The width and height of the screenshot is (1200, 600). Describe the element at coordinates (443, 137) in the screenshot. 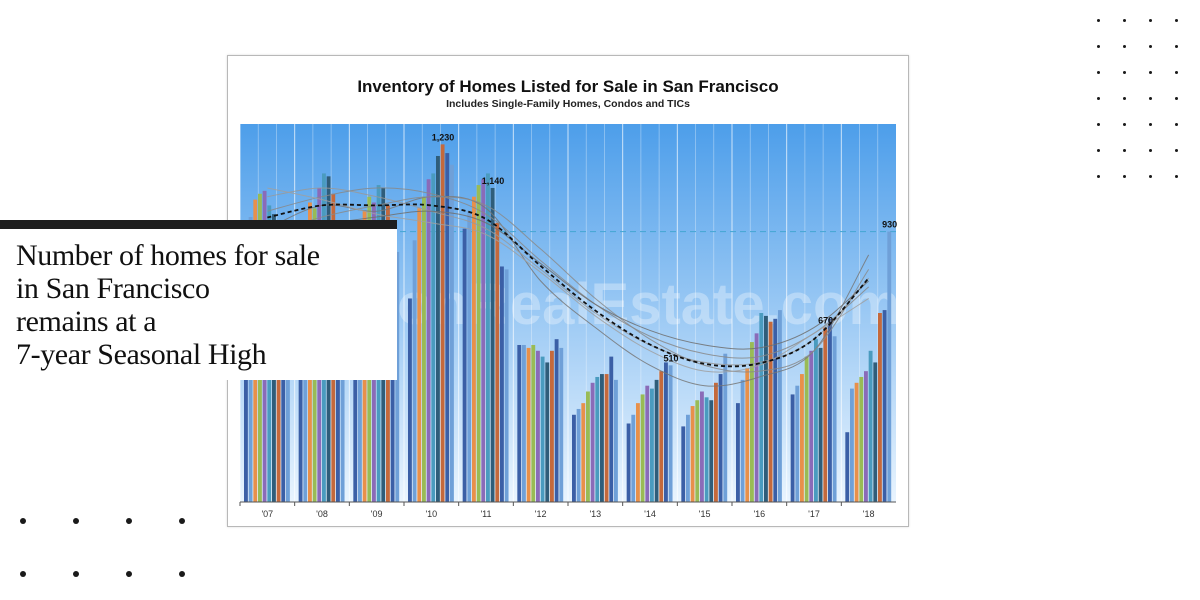

I see `data-label: 1,230` at that location.